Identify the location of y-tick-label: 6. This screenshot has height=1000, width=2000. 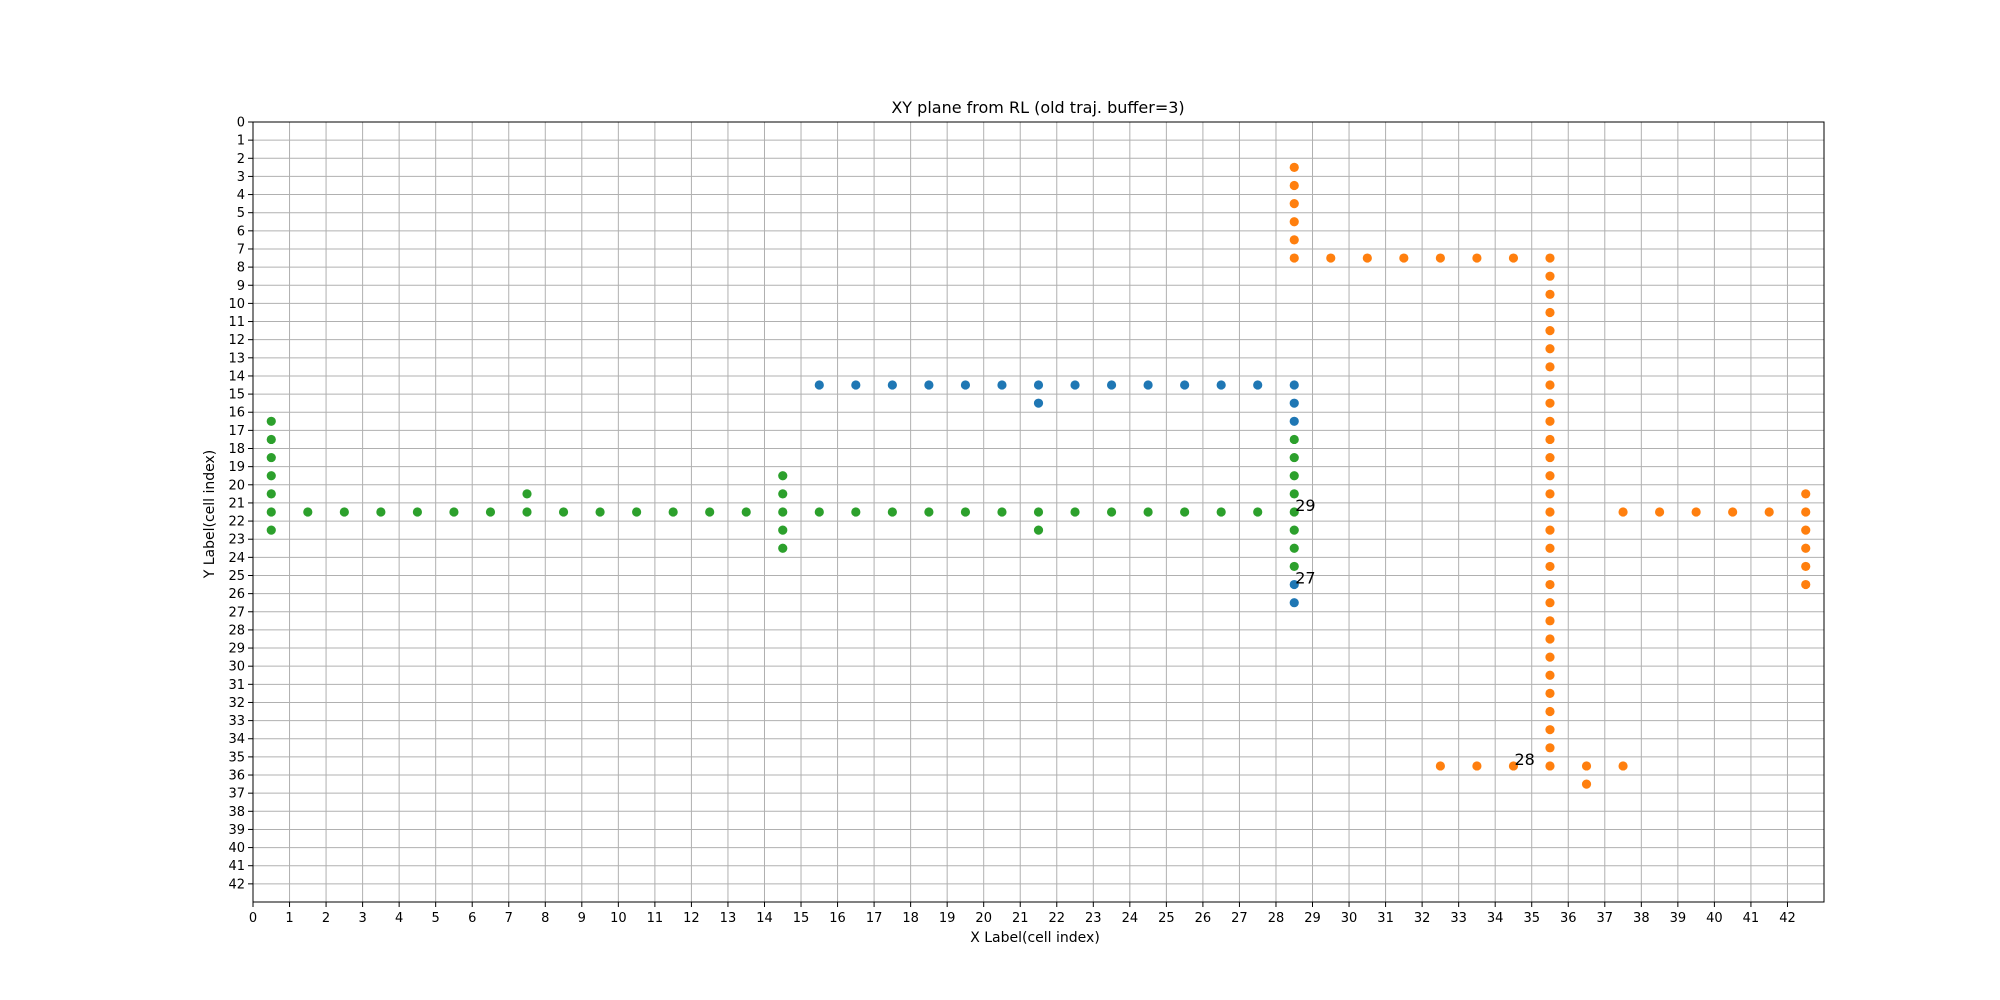
(241, 231).